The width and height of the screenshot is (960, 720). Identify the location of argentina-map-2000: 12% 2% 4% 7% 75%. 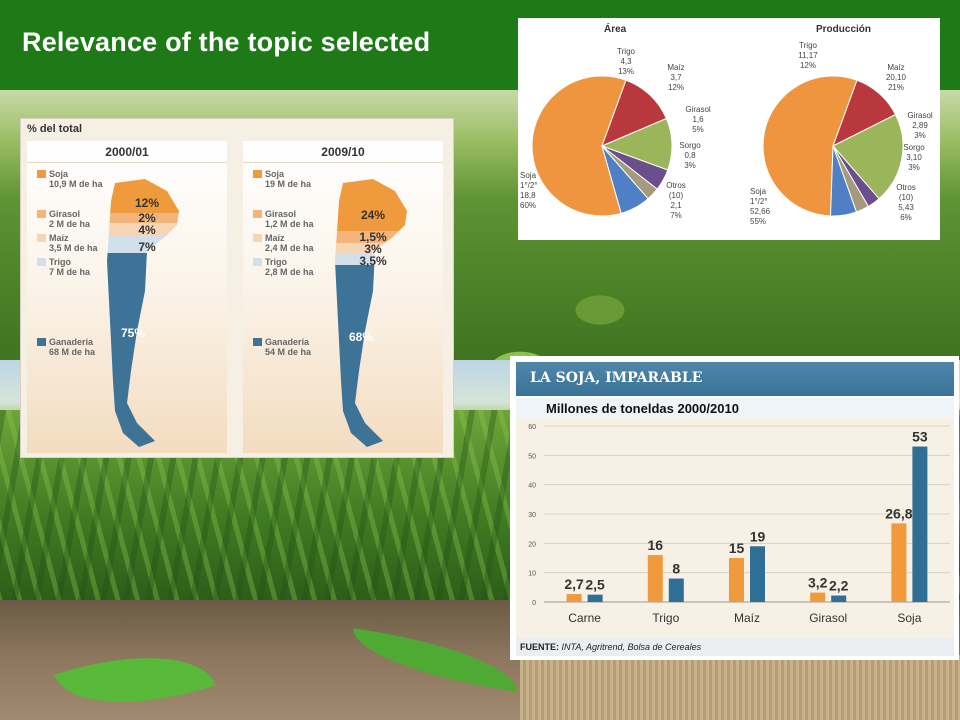
(143, 313).